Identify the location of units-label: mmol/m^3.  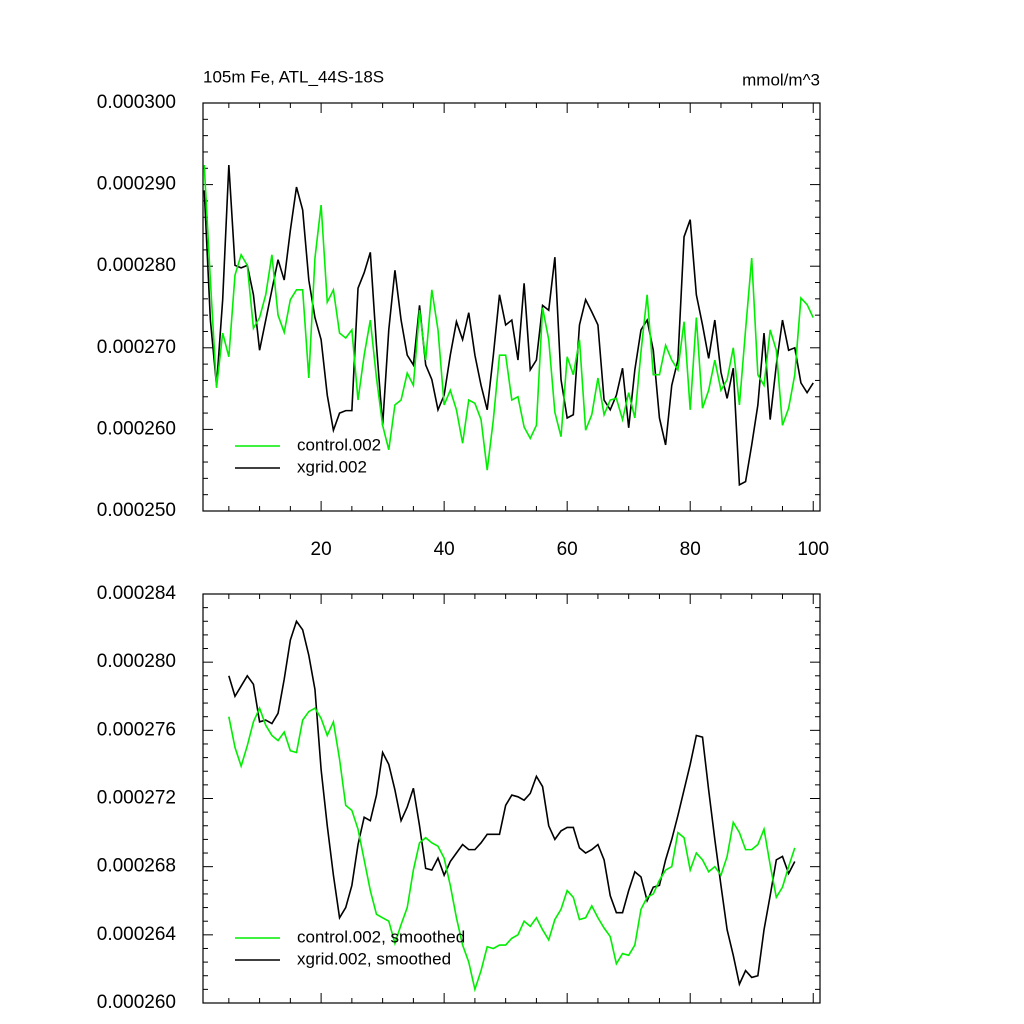
(781, 79).